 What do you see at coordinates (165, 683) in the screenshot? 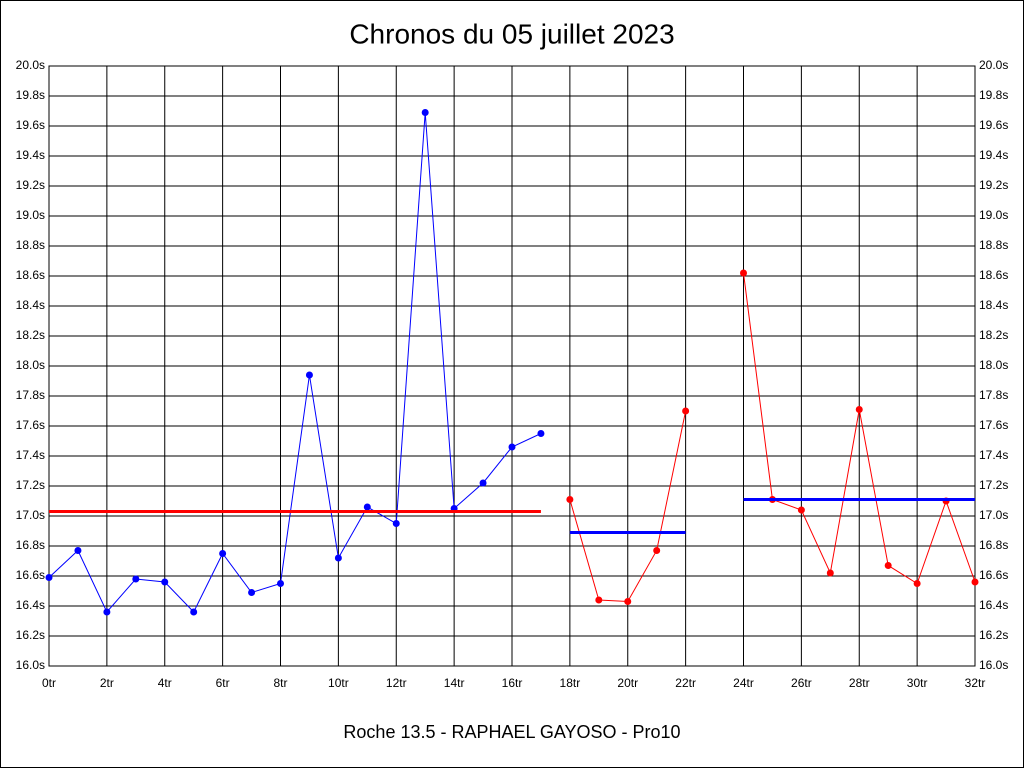
I see `x-tick-label: 4tr` at bounding box center [165, 683].